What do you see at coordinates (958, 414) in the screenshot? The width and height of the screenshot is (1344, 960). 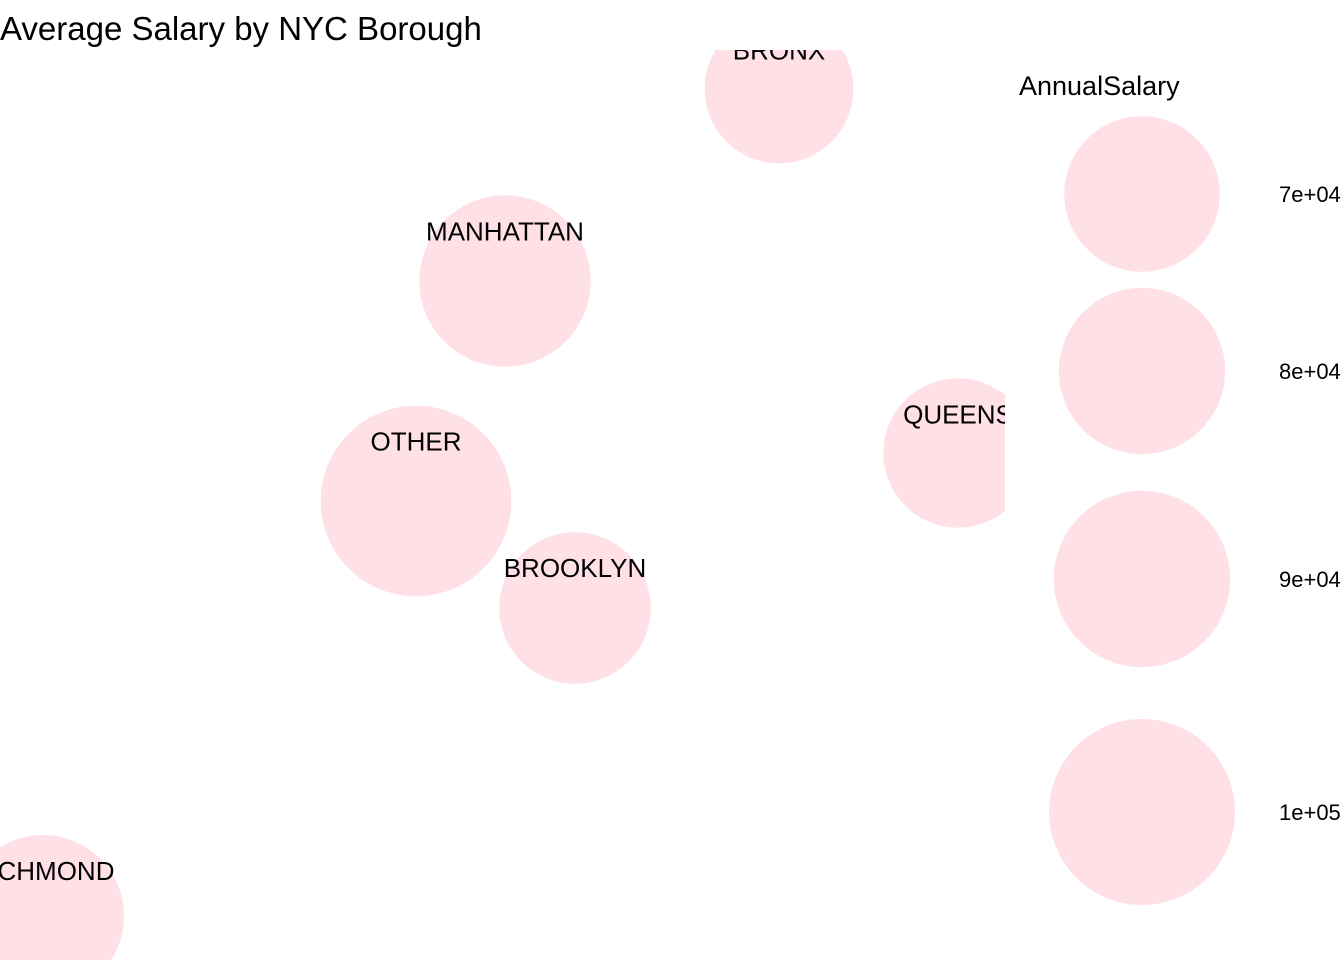 I see `bubble-label-queens: QUEENS` at bounding box center [958, 414].